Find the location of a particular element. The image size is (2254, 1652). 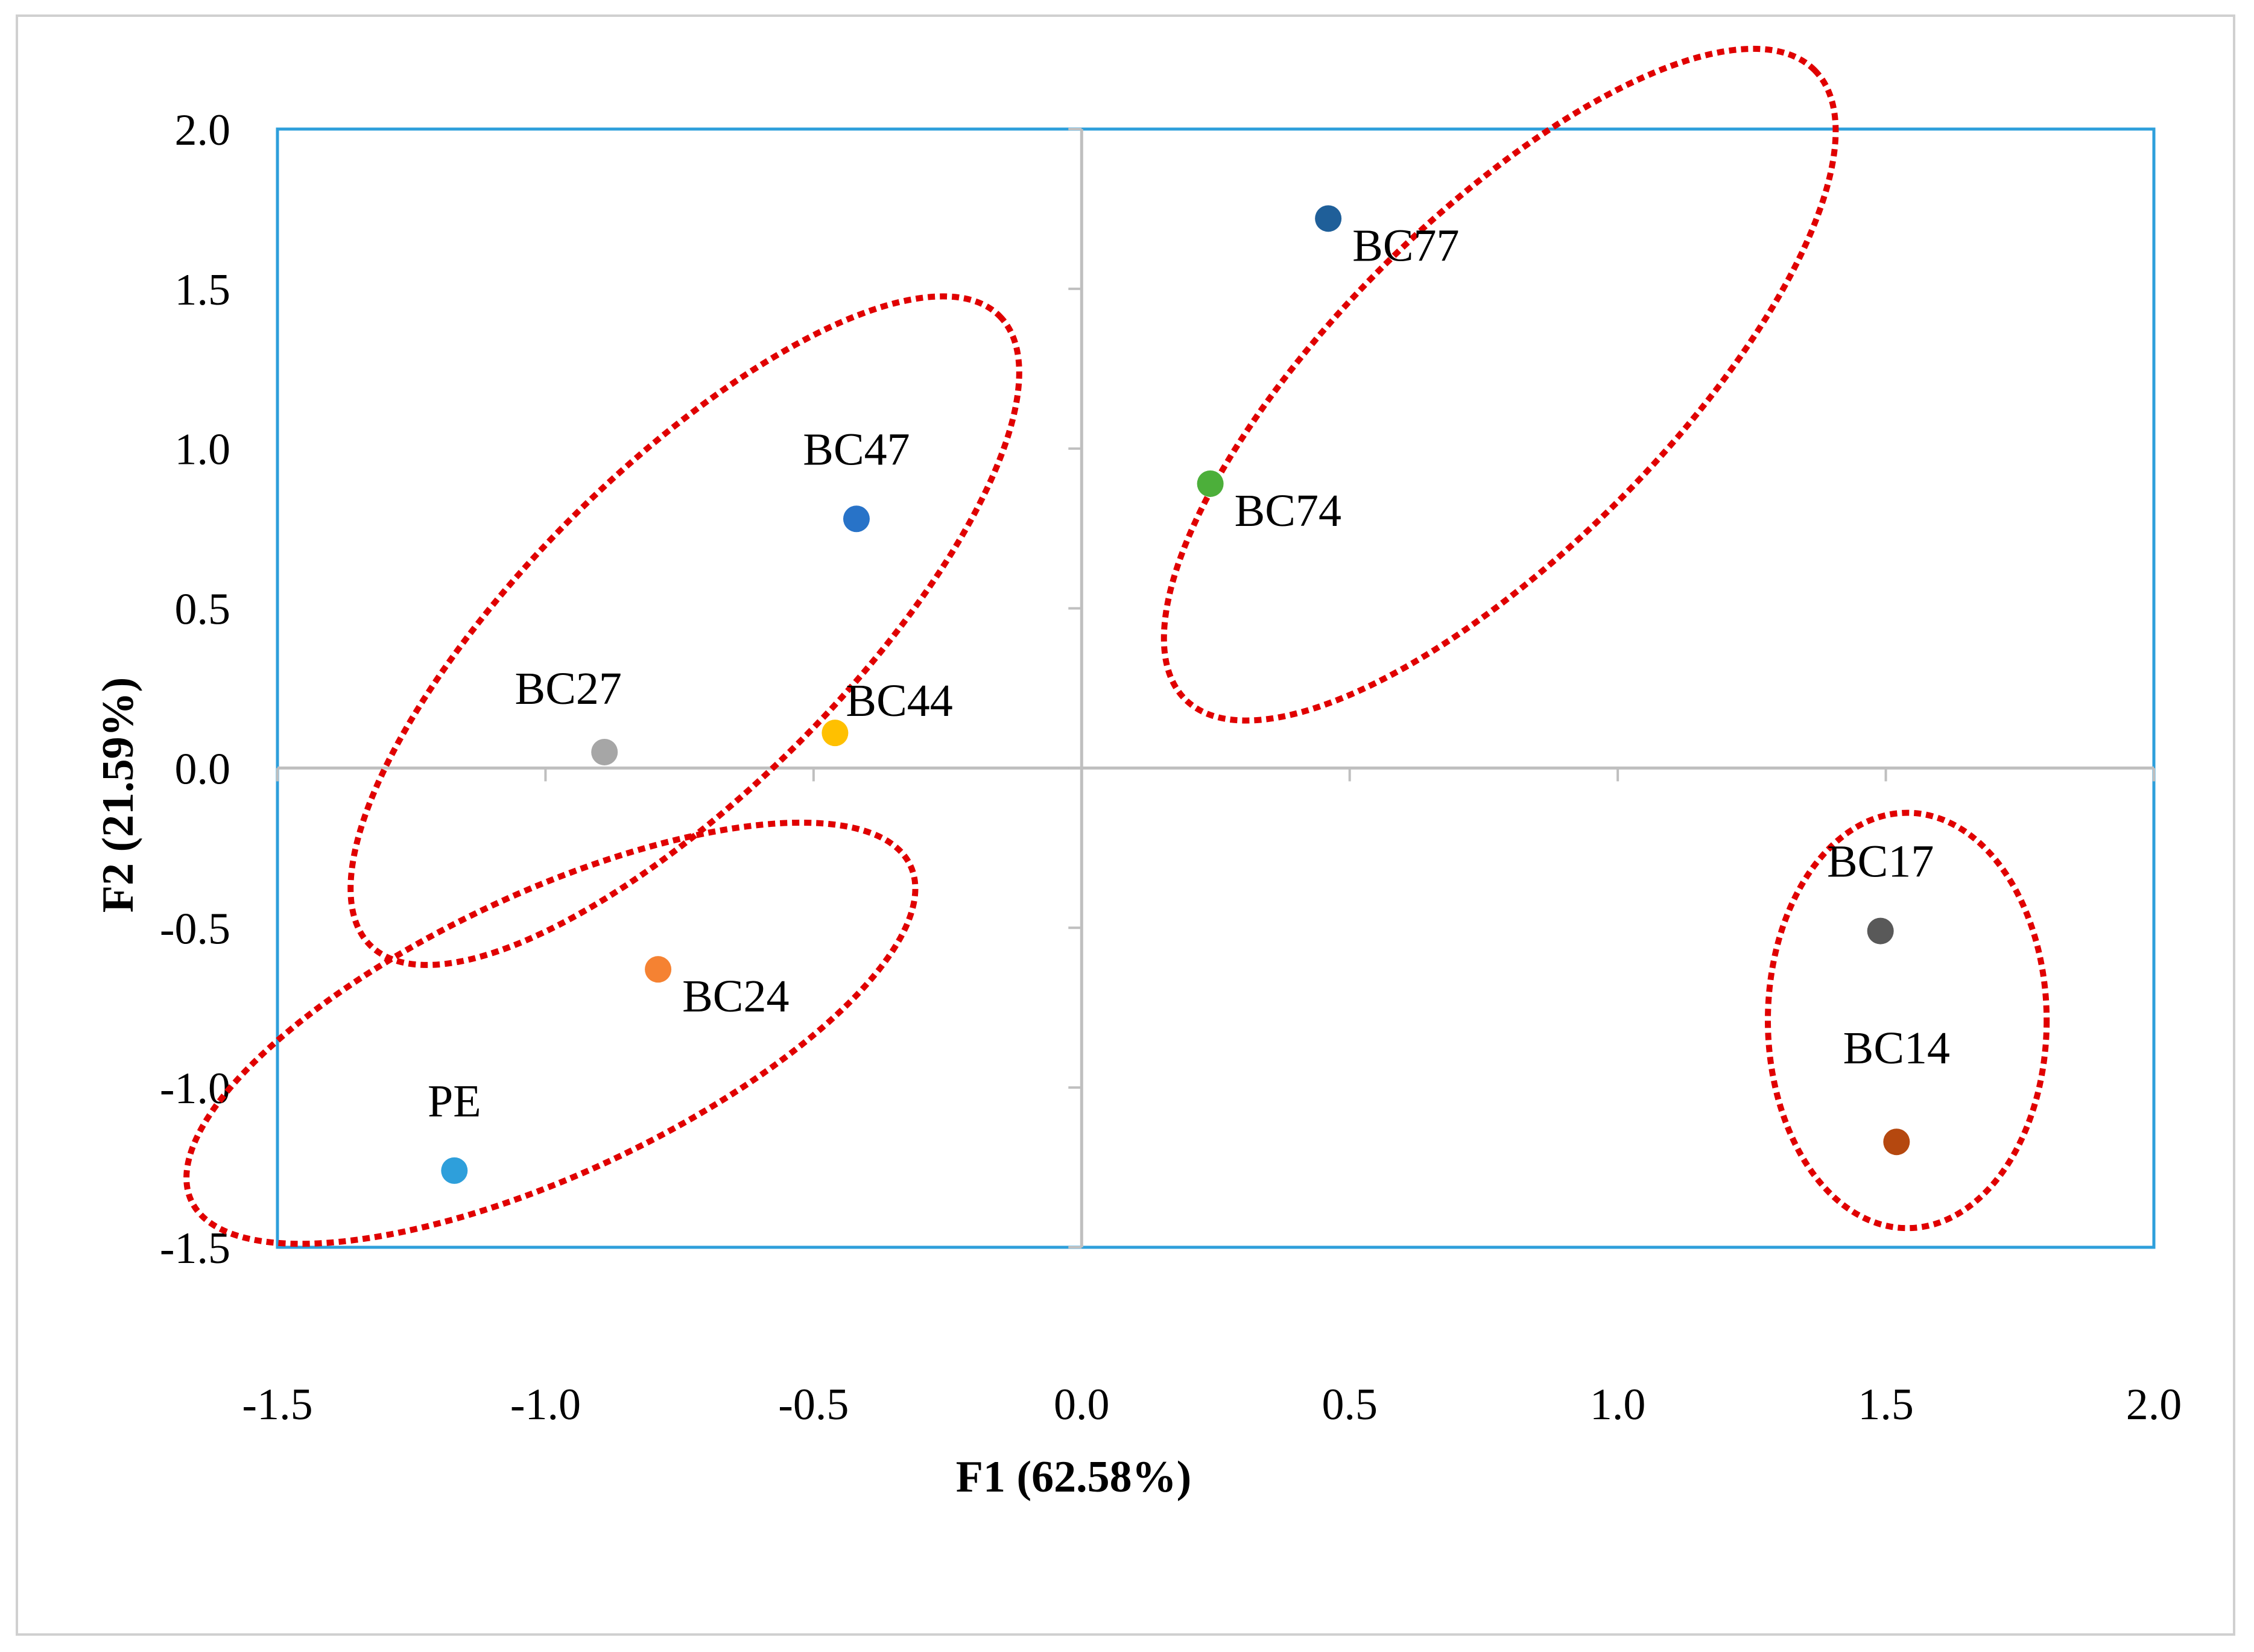

x-tick-label: 2.0 is located at coordinates (2154, 1404).